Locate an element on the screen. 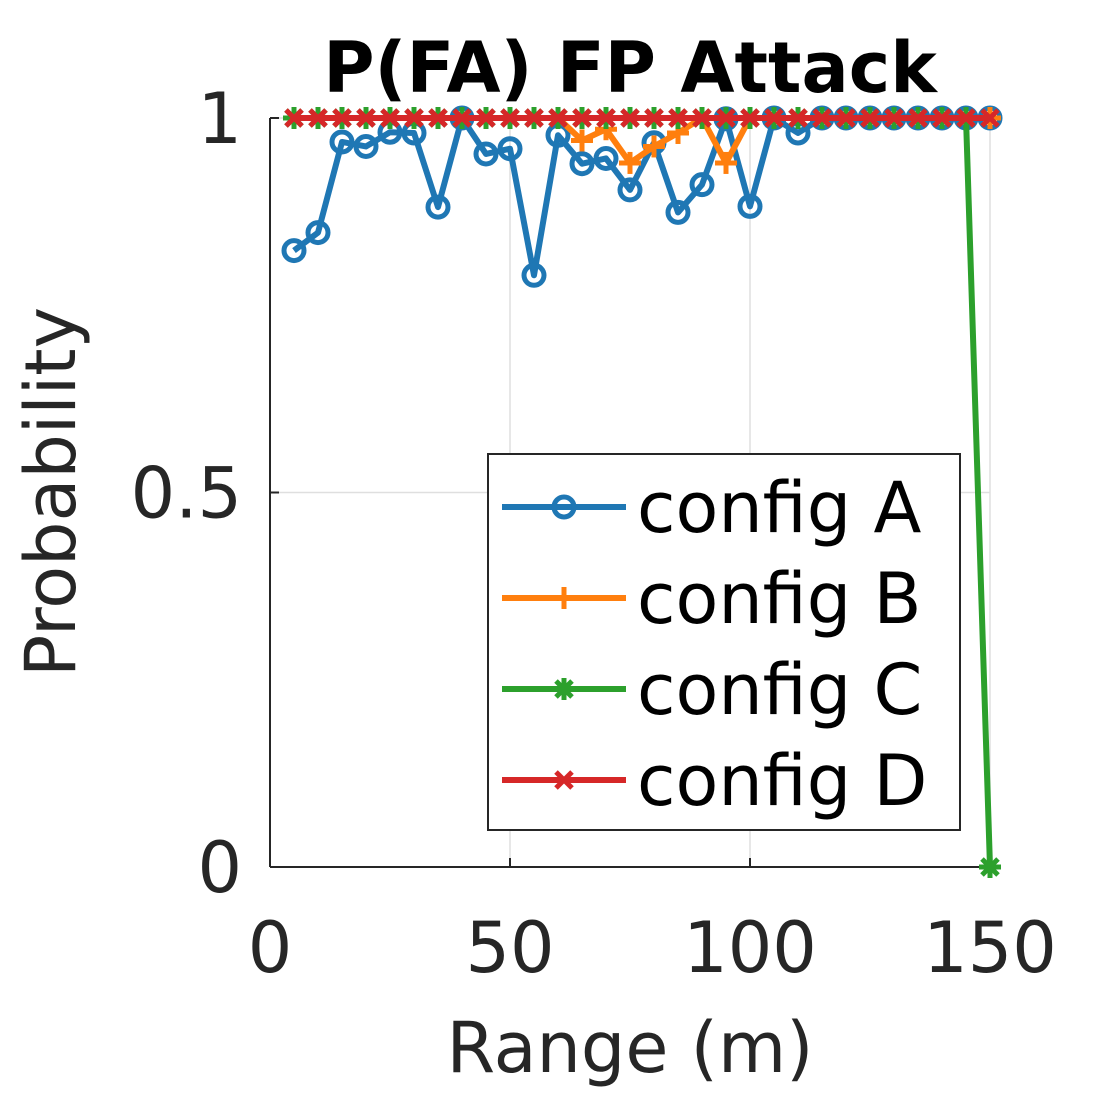  x-tick-label: 0 is located at coordinates (270, 948).